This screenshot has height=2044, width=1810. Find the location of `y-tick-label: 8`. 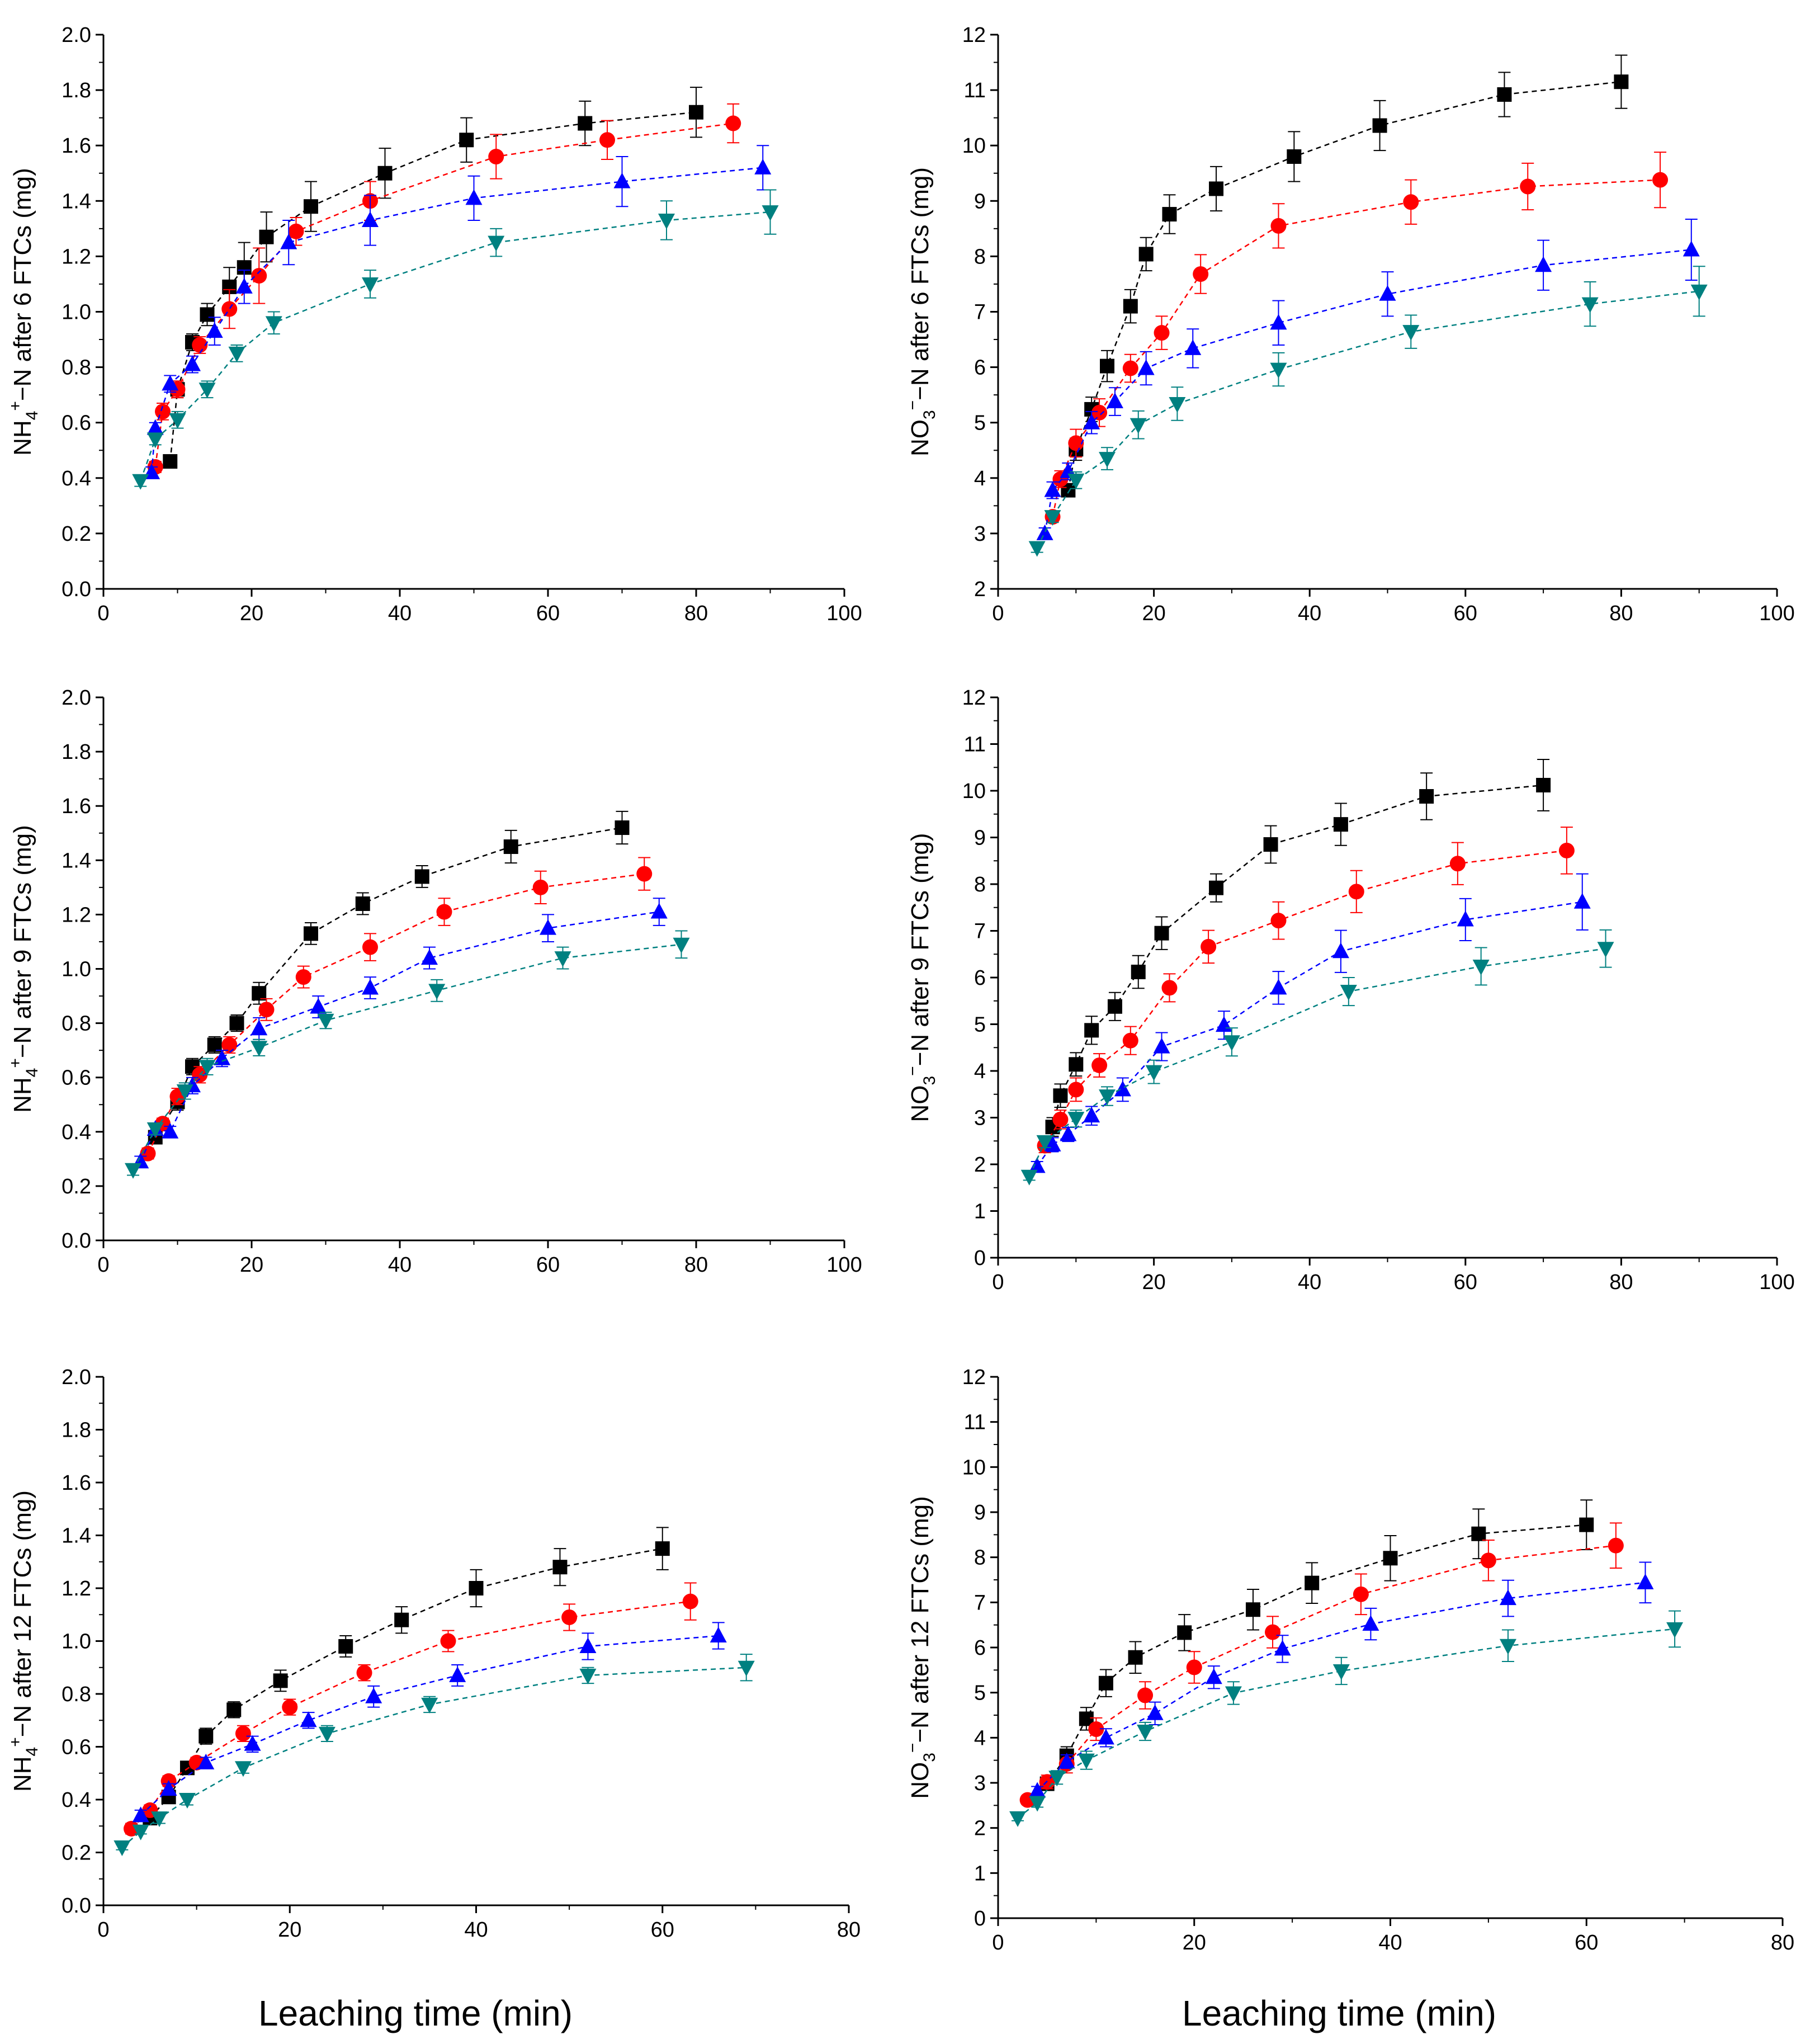

y-tick-label: 8 is located at coordinates (980, 257).